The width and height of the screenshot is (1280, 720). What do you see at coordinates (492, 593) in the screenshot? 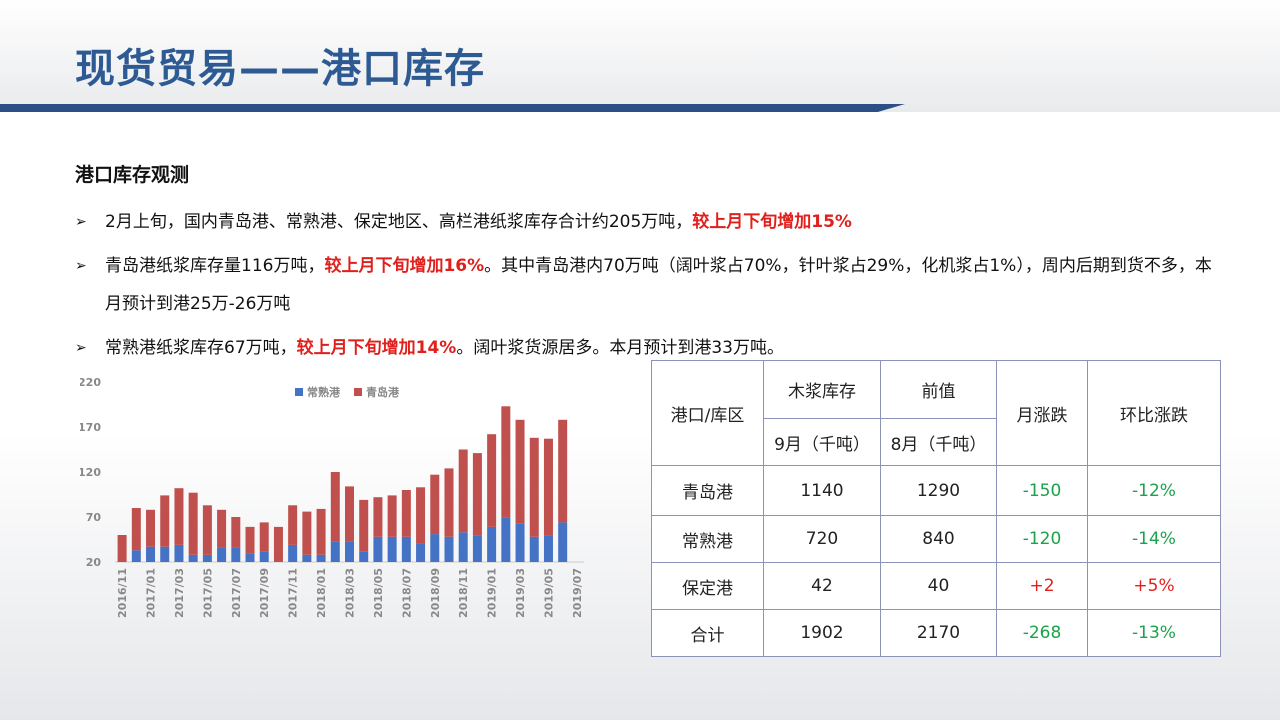
I see `x-tick-label: 2019/01` at bounding box center [492, 593].